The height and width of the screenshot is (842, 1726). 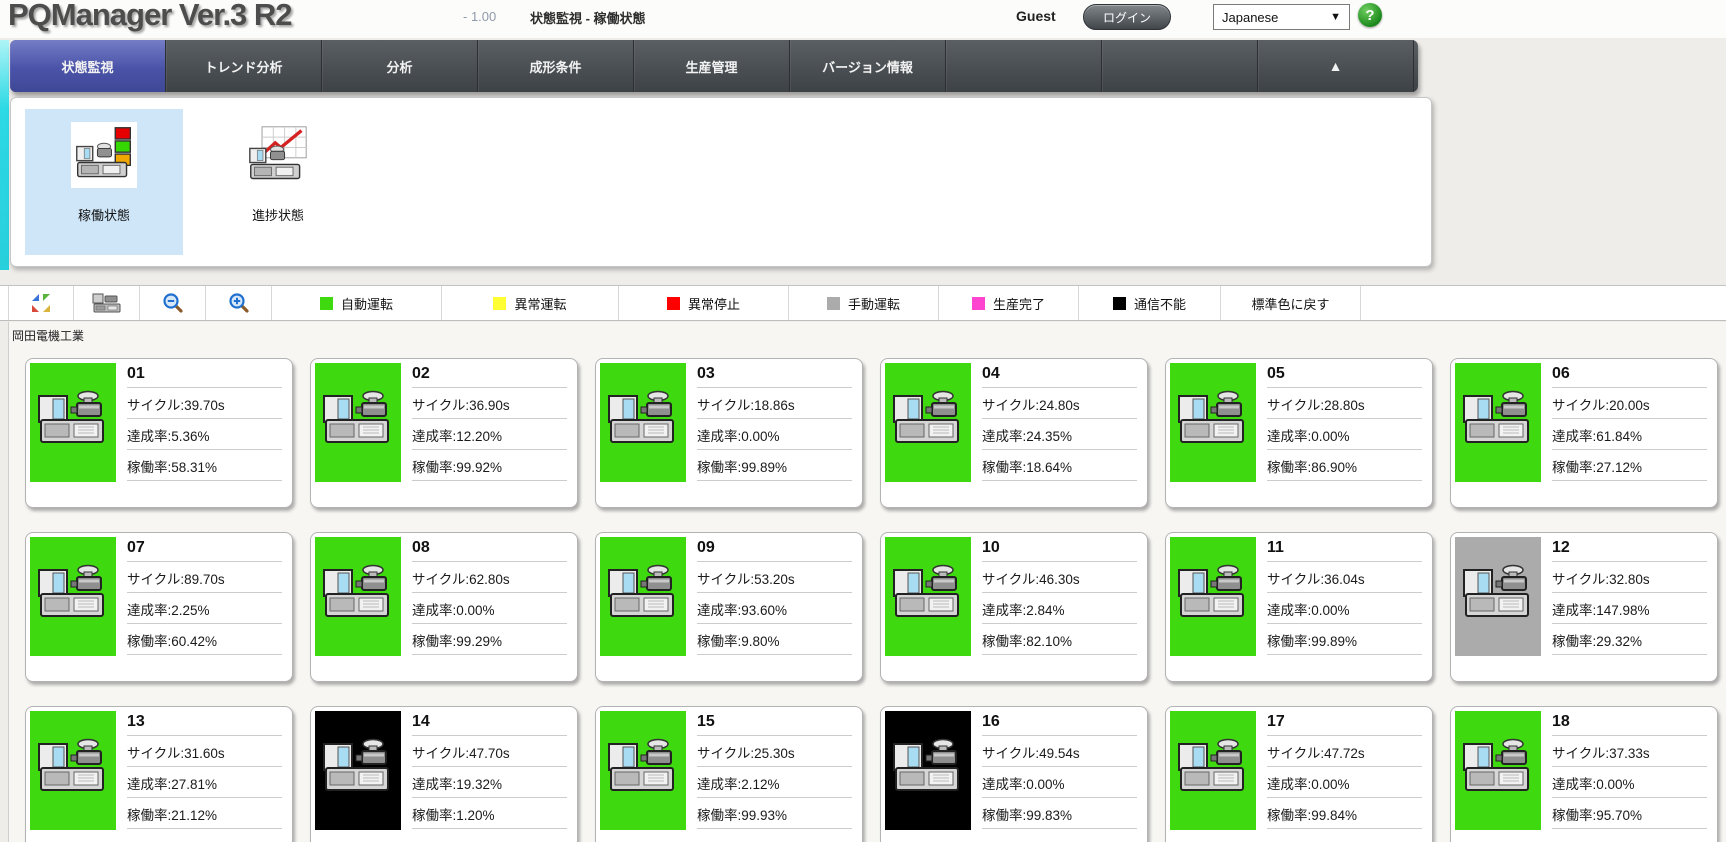 What do you see at coordinates (1370, 15) in the screenshot?
I see `help-icon: ?` at bounding box center [1370, 15].